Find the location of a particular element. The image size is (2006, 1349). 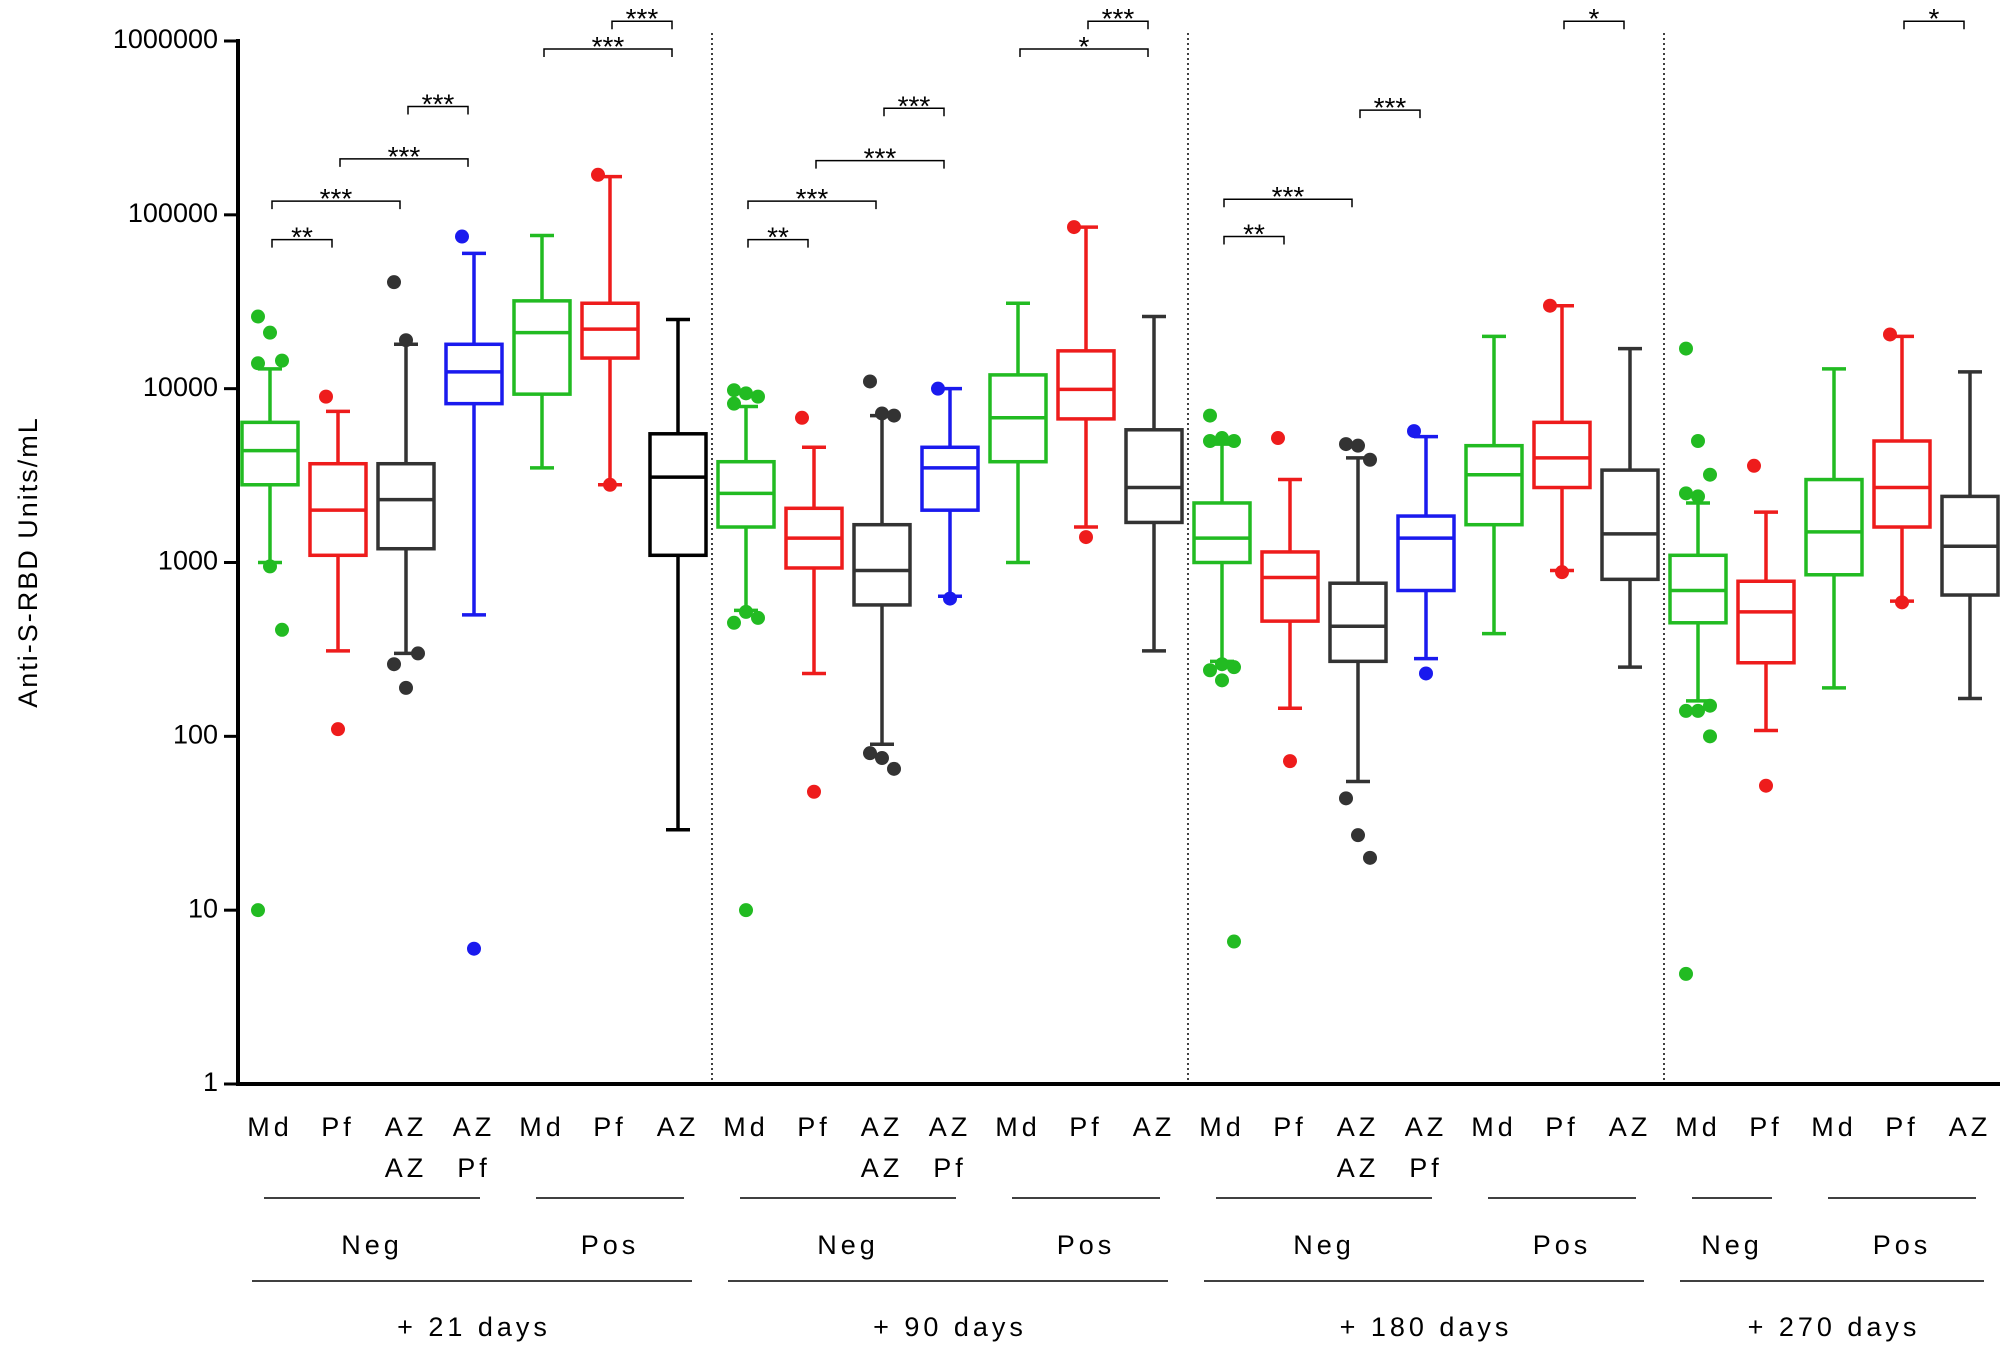

period-label: + 180 days is located at coordinates (1426, 1327).